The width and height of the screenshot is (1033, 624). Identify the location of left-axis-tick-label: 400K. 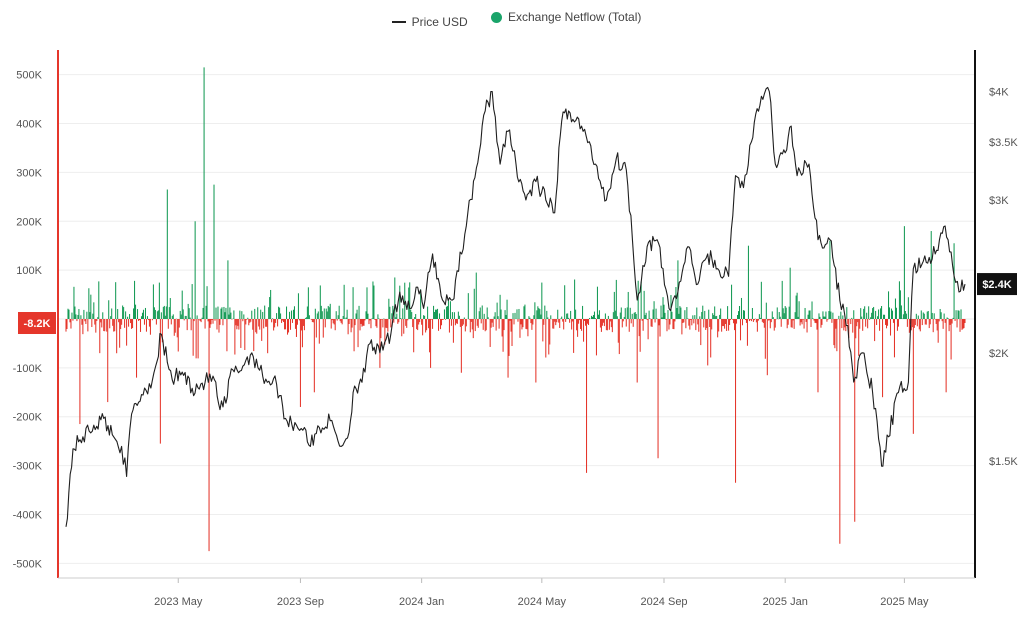
(29, 125).